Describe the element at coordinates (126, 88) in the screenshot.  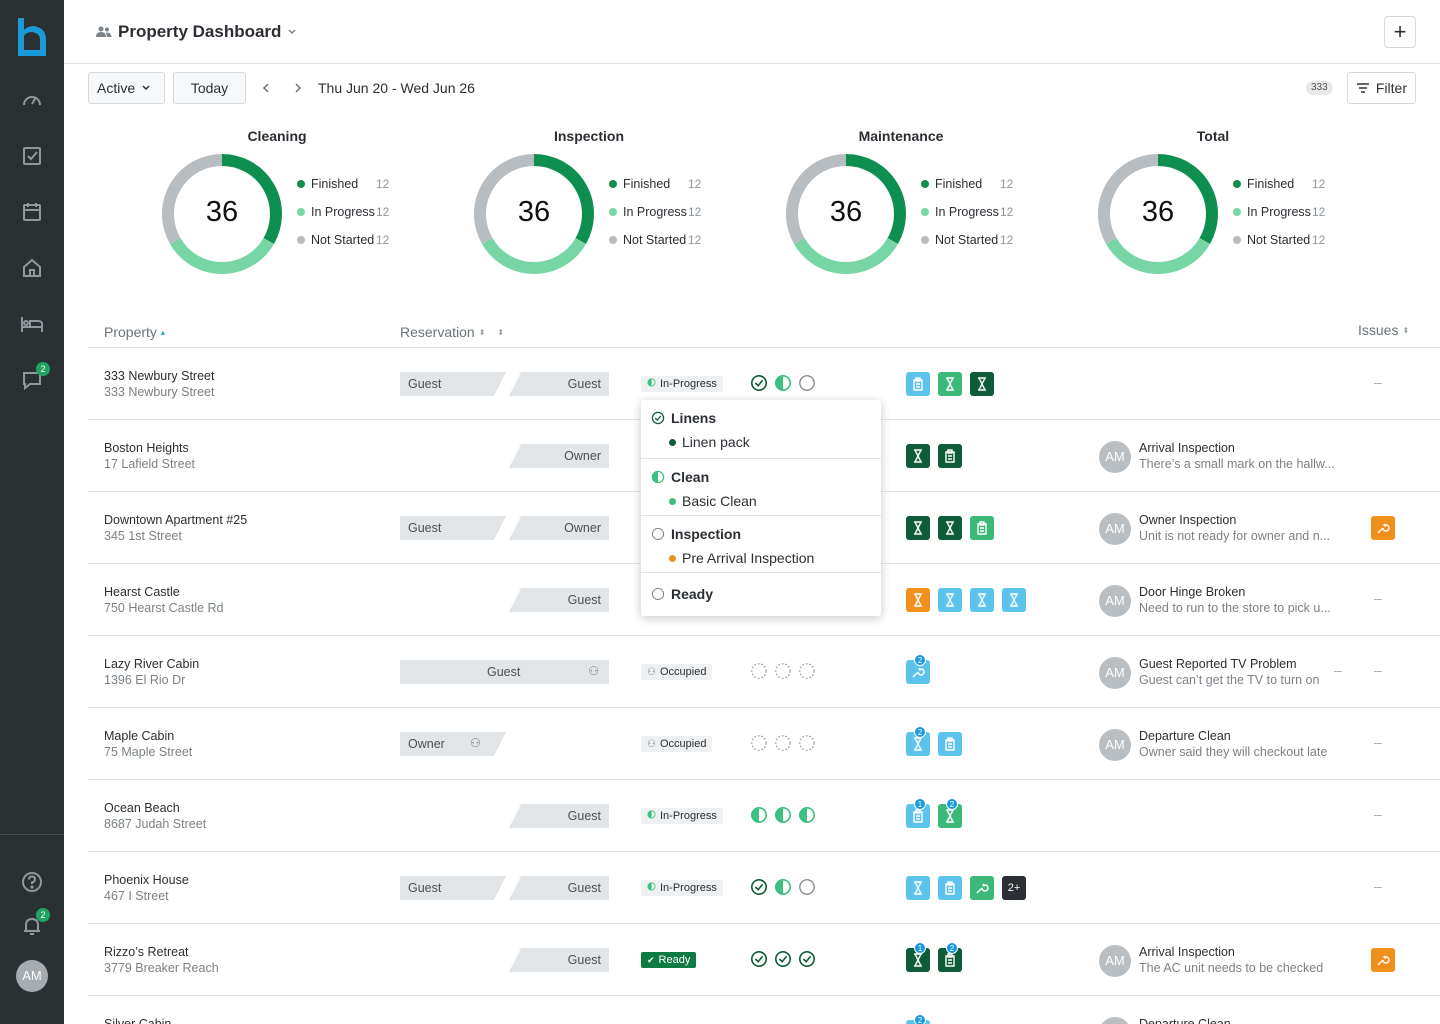
I see `status-select: Active` at that location.